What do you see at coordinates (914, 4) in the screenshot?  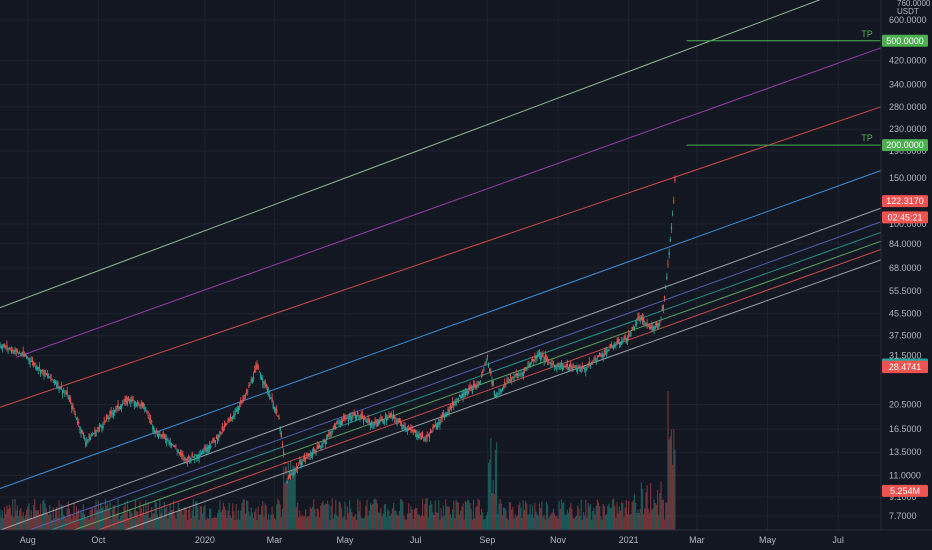 I see `price-axis-header-value: 760.0000` at bounding box center [914, 4].